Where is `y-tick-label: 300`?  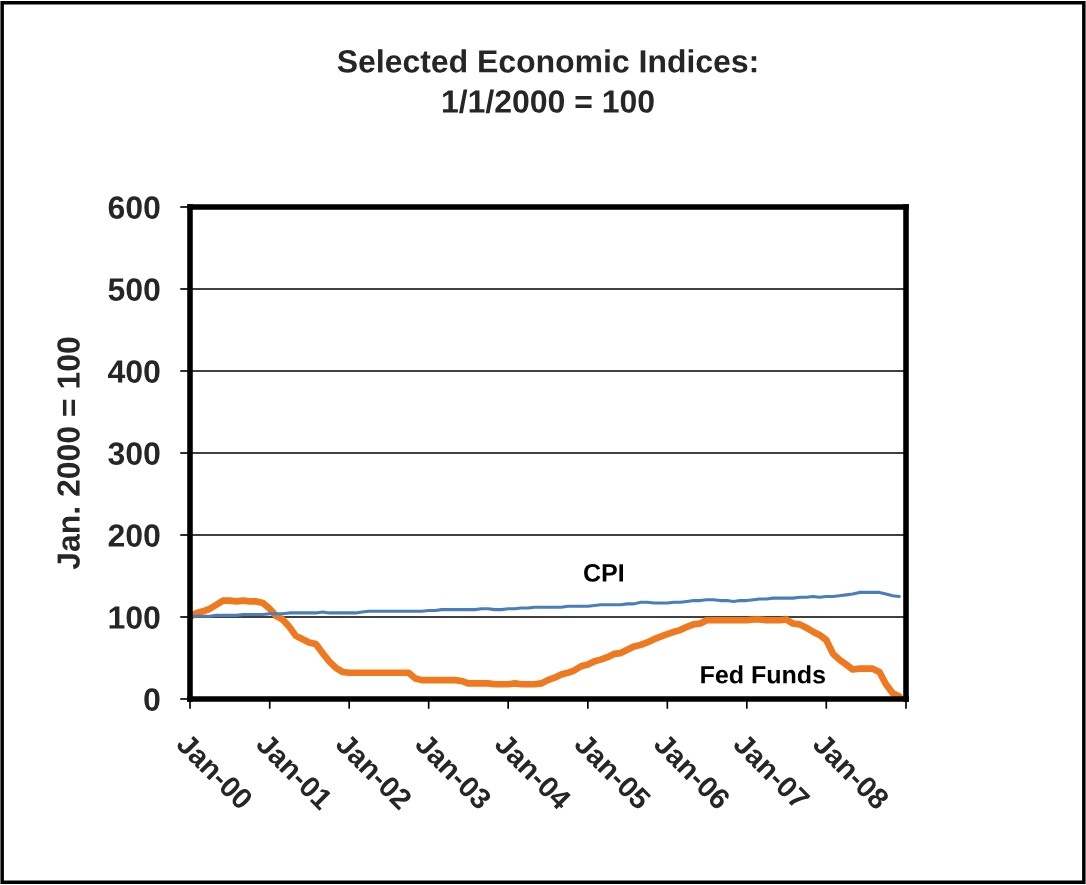 y-tick-label: 300 is located at coordinates (134, 453).